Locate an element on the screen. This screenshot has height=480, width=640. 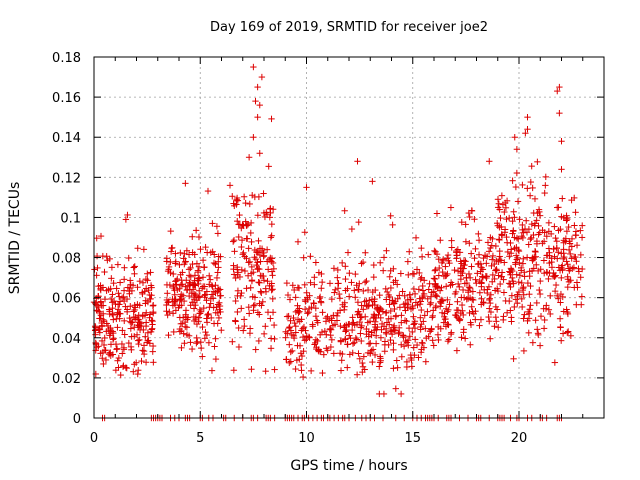
x-tick-label: 10 is located at coordinates (306, 438).